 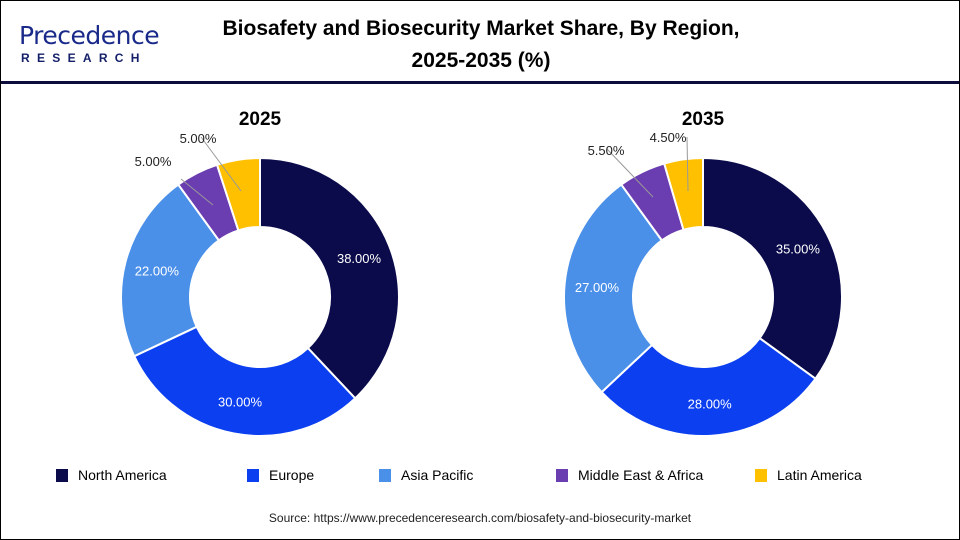 What do you see at coordinates (89, 35) in the screenshot?
I see `logo-text: Precedence` at bounding box center [89, 35].